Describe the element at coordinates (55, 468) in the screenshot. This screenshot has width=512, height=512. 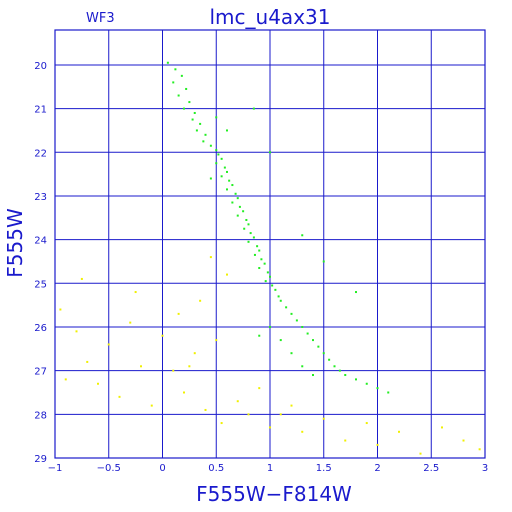
I see `x-tick-label: −1` at that location.